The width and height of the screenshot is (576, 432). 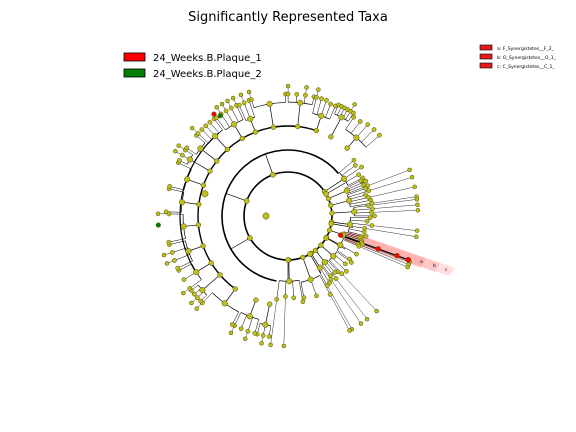 I want to click on clade-legend-swatch-c, so click(x=486, y=65).